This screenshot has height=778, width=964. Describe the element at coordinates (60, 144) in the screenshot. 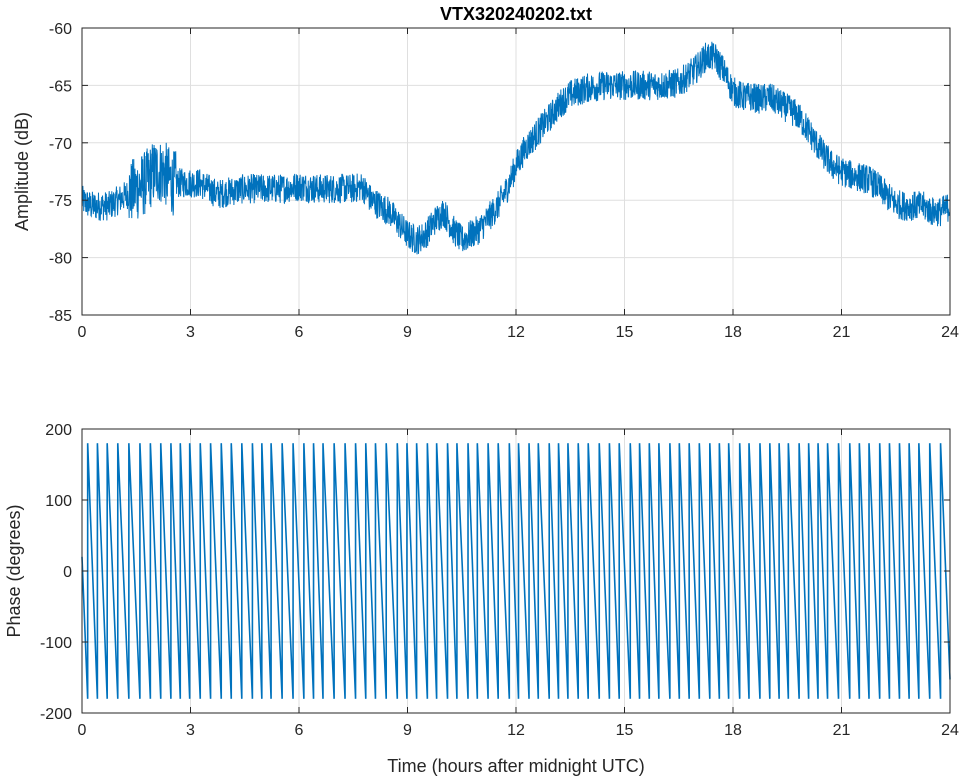

I see `amplitude-y-tick-label: -70` at that location.